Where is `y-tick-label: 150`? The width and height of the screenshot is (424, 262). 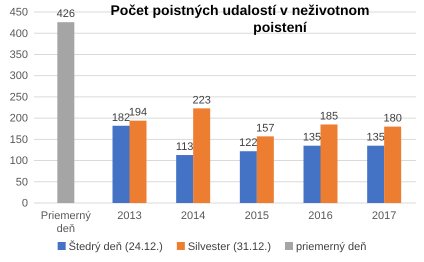 y-tick-label: 150 is located at coordinates (19, 140).